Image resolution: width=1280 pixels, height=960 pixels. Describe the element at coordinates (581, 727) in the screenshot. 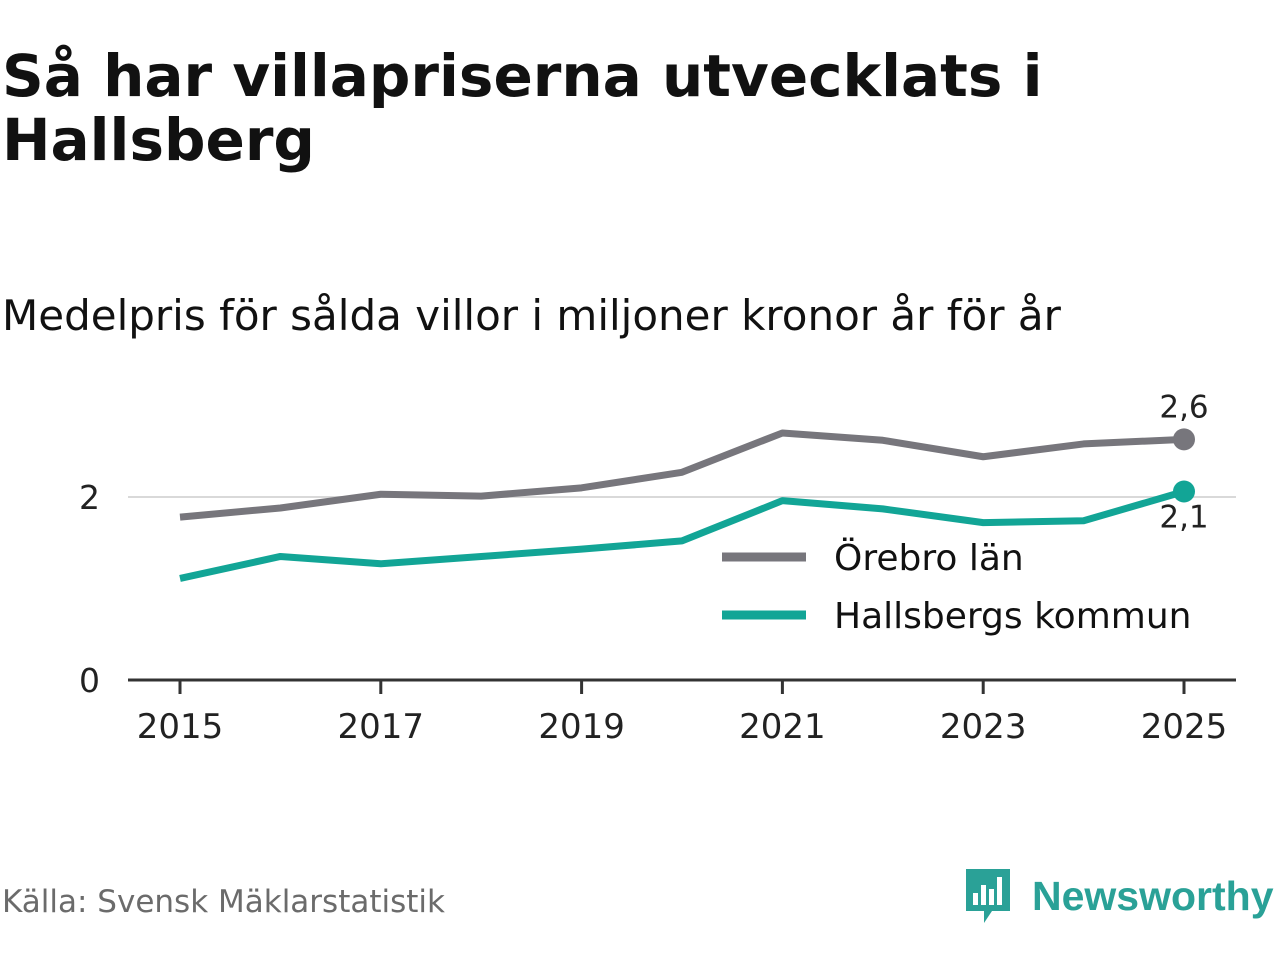

I see `x-tick-label: 2019` at that location.